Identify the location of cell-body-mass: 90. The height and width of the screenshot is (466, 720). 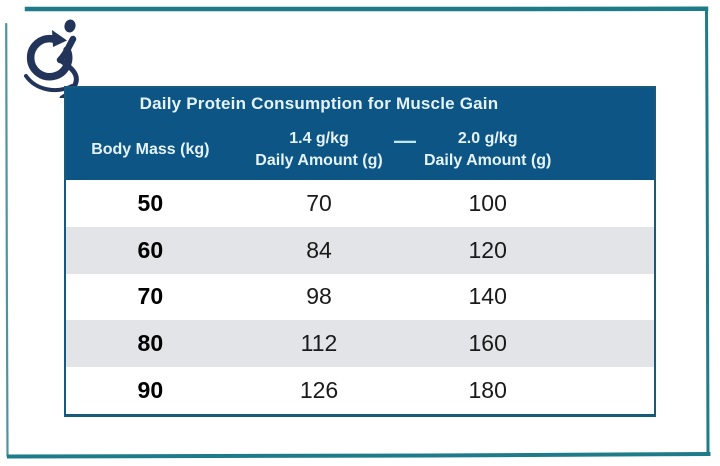
(150, 390).